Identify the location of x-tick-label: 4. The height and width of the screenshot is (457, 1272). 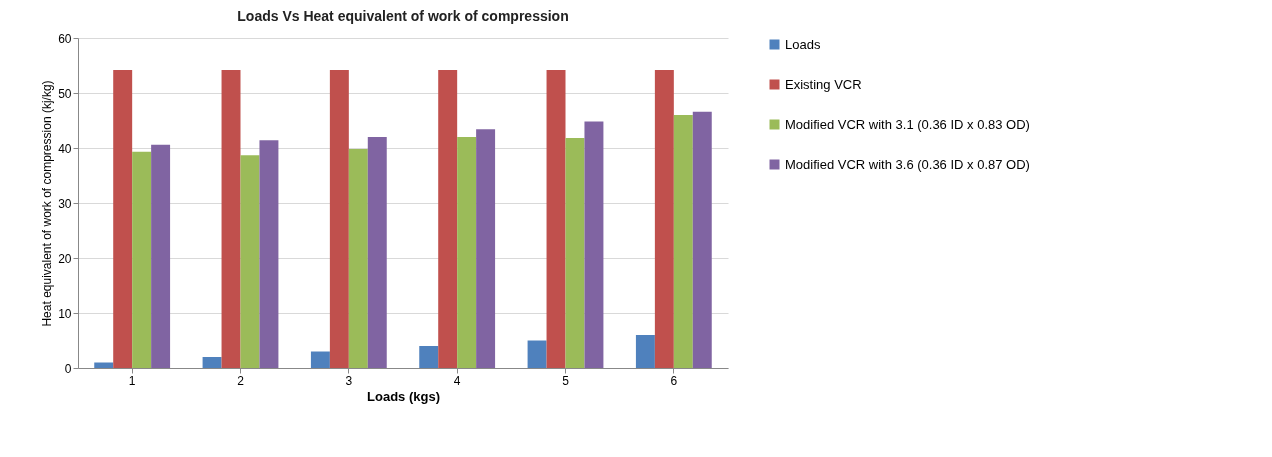
(457, 380).